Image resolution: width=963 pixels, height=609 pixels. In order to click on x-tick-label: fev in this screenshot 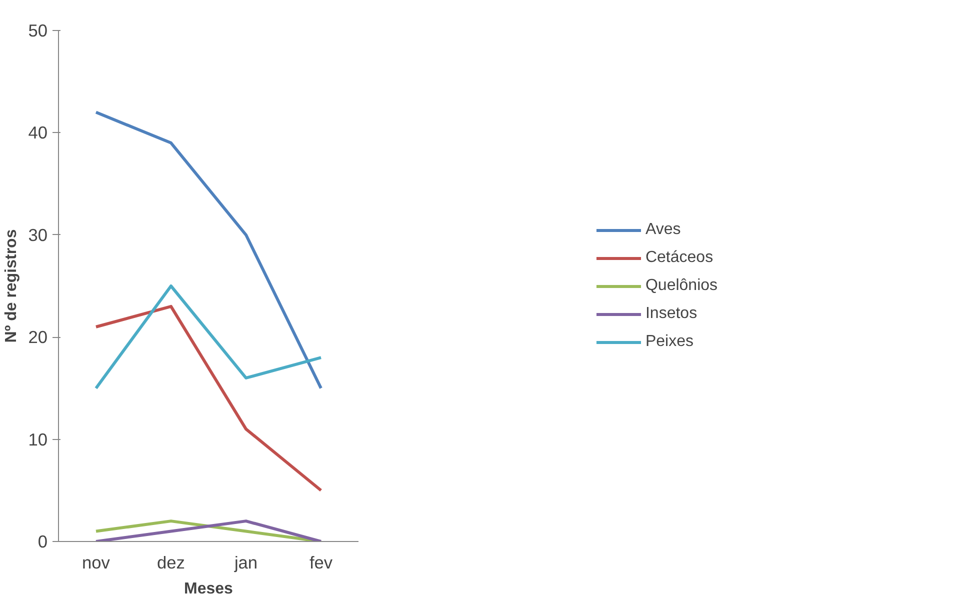, I will do `click(321, 562)`.